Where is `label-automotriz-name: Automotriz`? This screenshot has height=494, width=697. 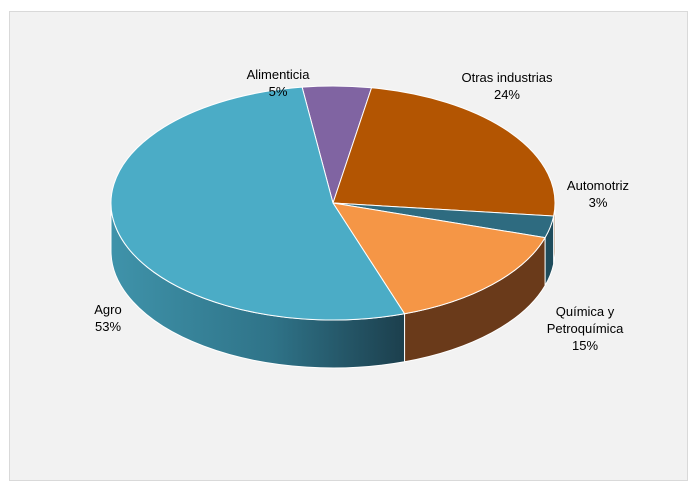 label-automotriz-name: Automotriz is located at coordinates (598, 185).